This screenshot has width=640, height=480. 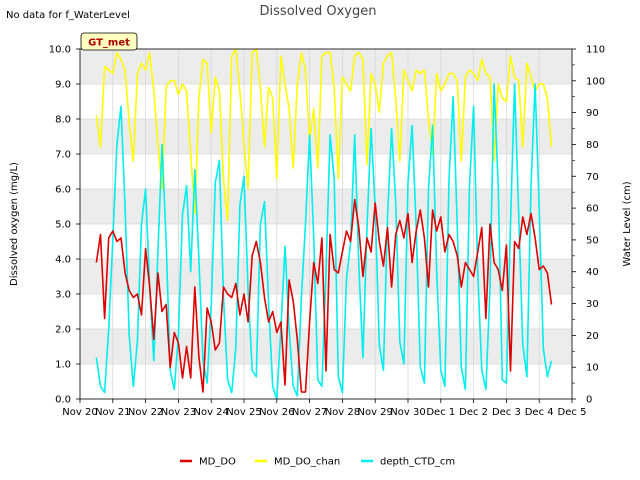 I want to click on x-tick-label: Nov 21, so click(x=112, y=412).